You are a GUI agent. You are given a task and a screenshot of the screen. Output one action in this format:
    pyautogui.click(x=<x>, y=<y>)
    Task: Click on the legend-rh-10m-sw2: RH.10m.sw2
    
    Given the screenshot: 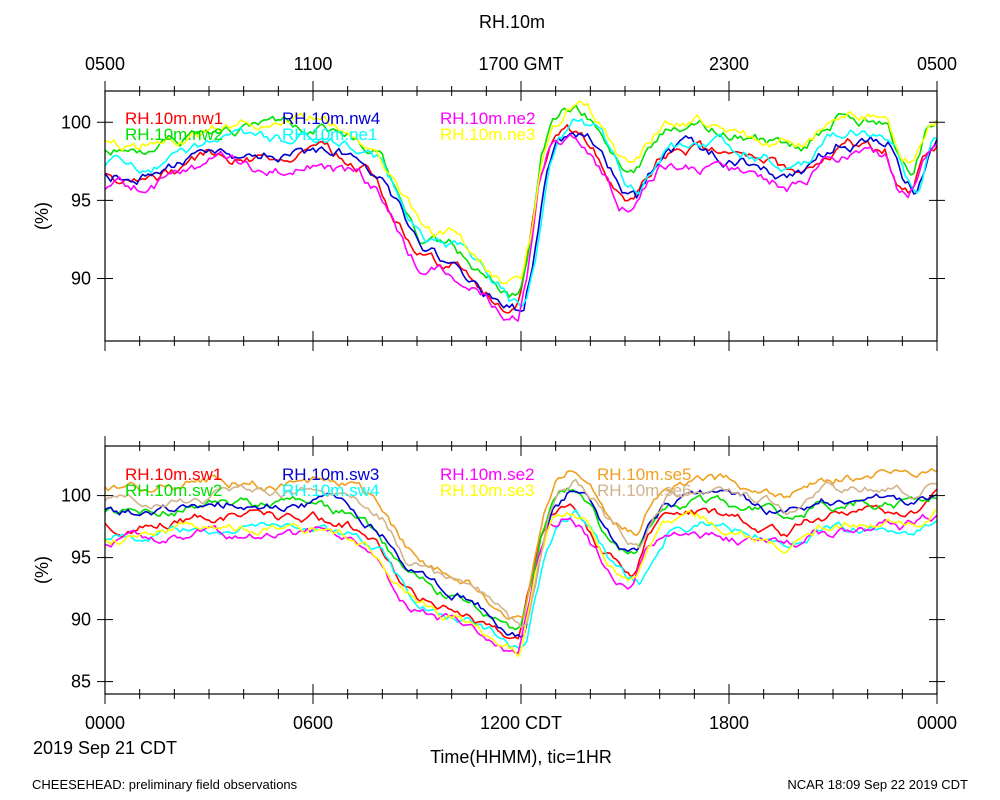 What is the action you would take?
    pyautogui.click(x=173, y=490)
    